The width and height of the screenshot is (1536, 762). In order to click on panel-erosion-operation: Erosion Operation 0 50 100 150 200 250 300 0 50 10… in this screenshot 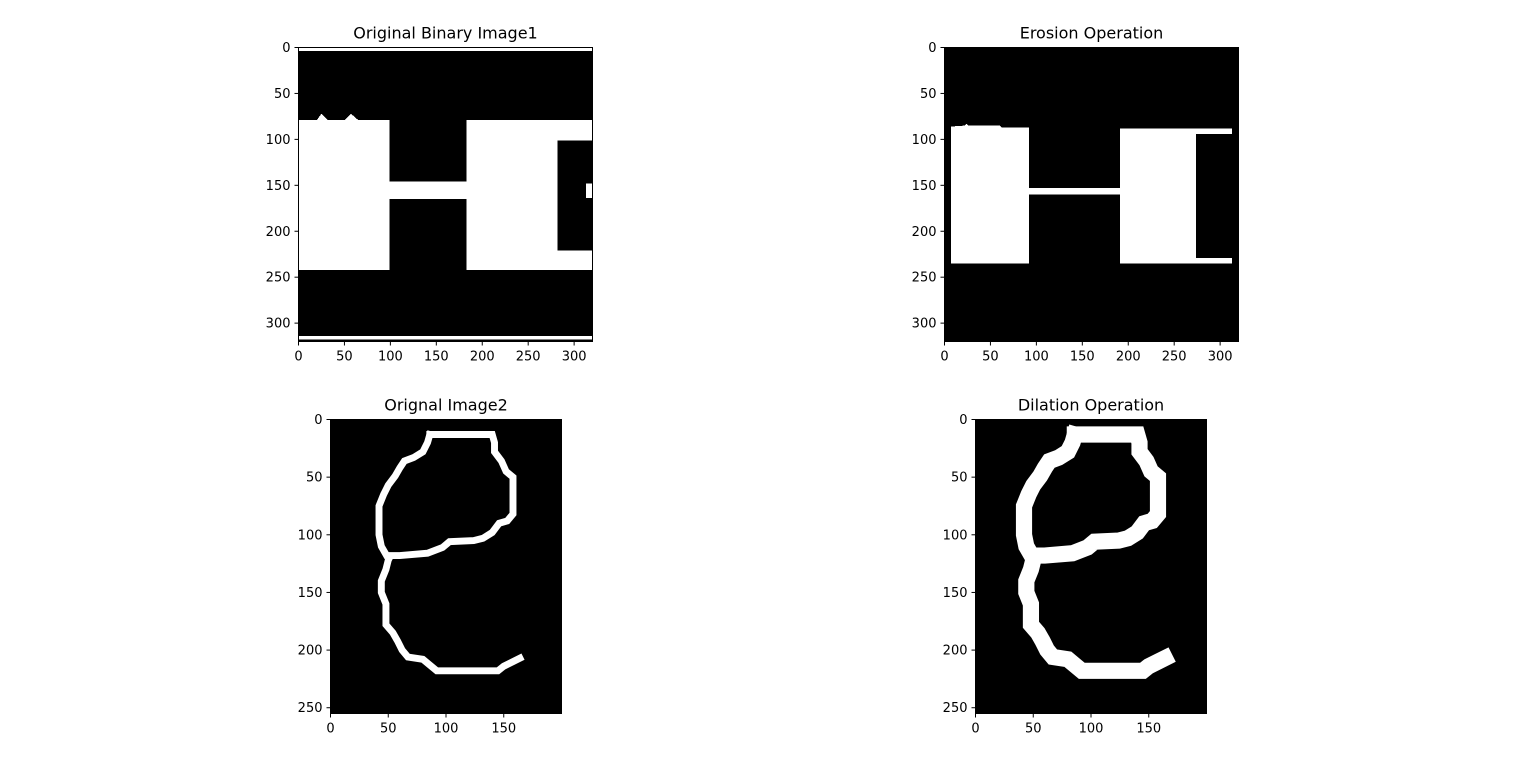, I will do `click(1075, 194)`.